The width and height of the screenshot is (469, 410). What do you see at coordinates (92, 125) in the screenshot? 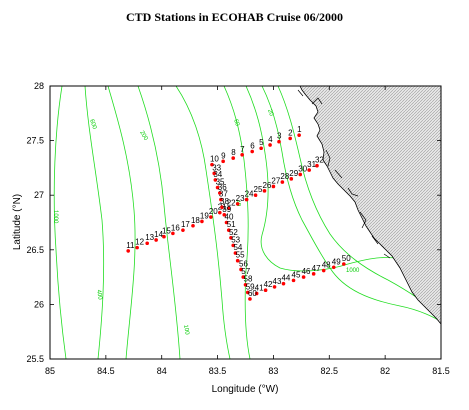
I see `contour-label: 600` at bounding box center [92, 125].